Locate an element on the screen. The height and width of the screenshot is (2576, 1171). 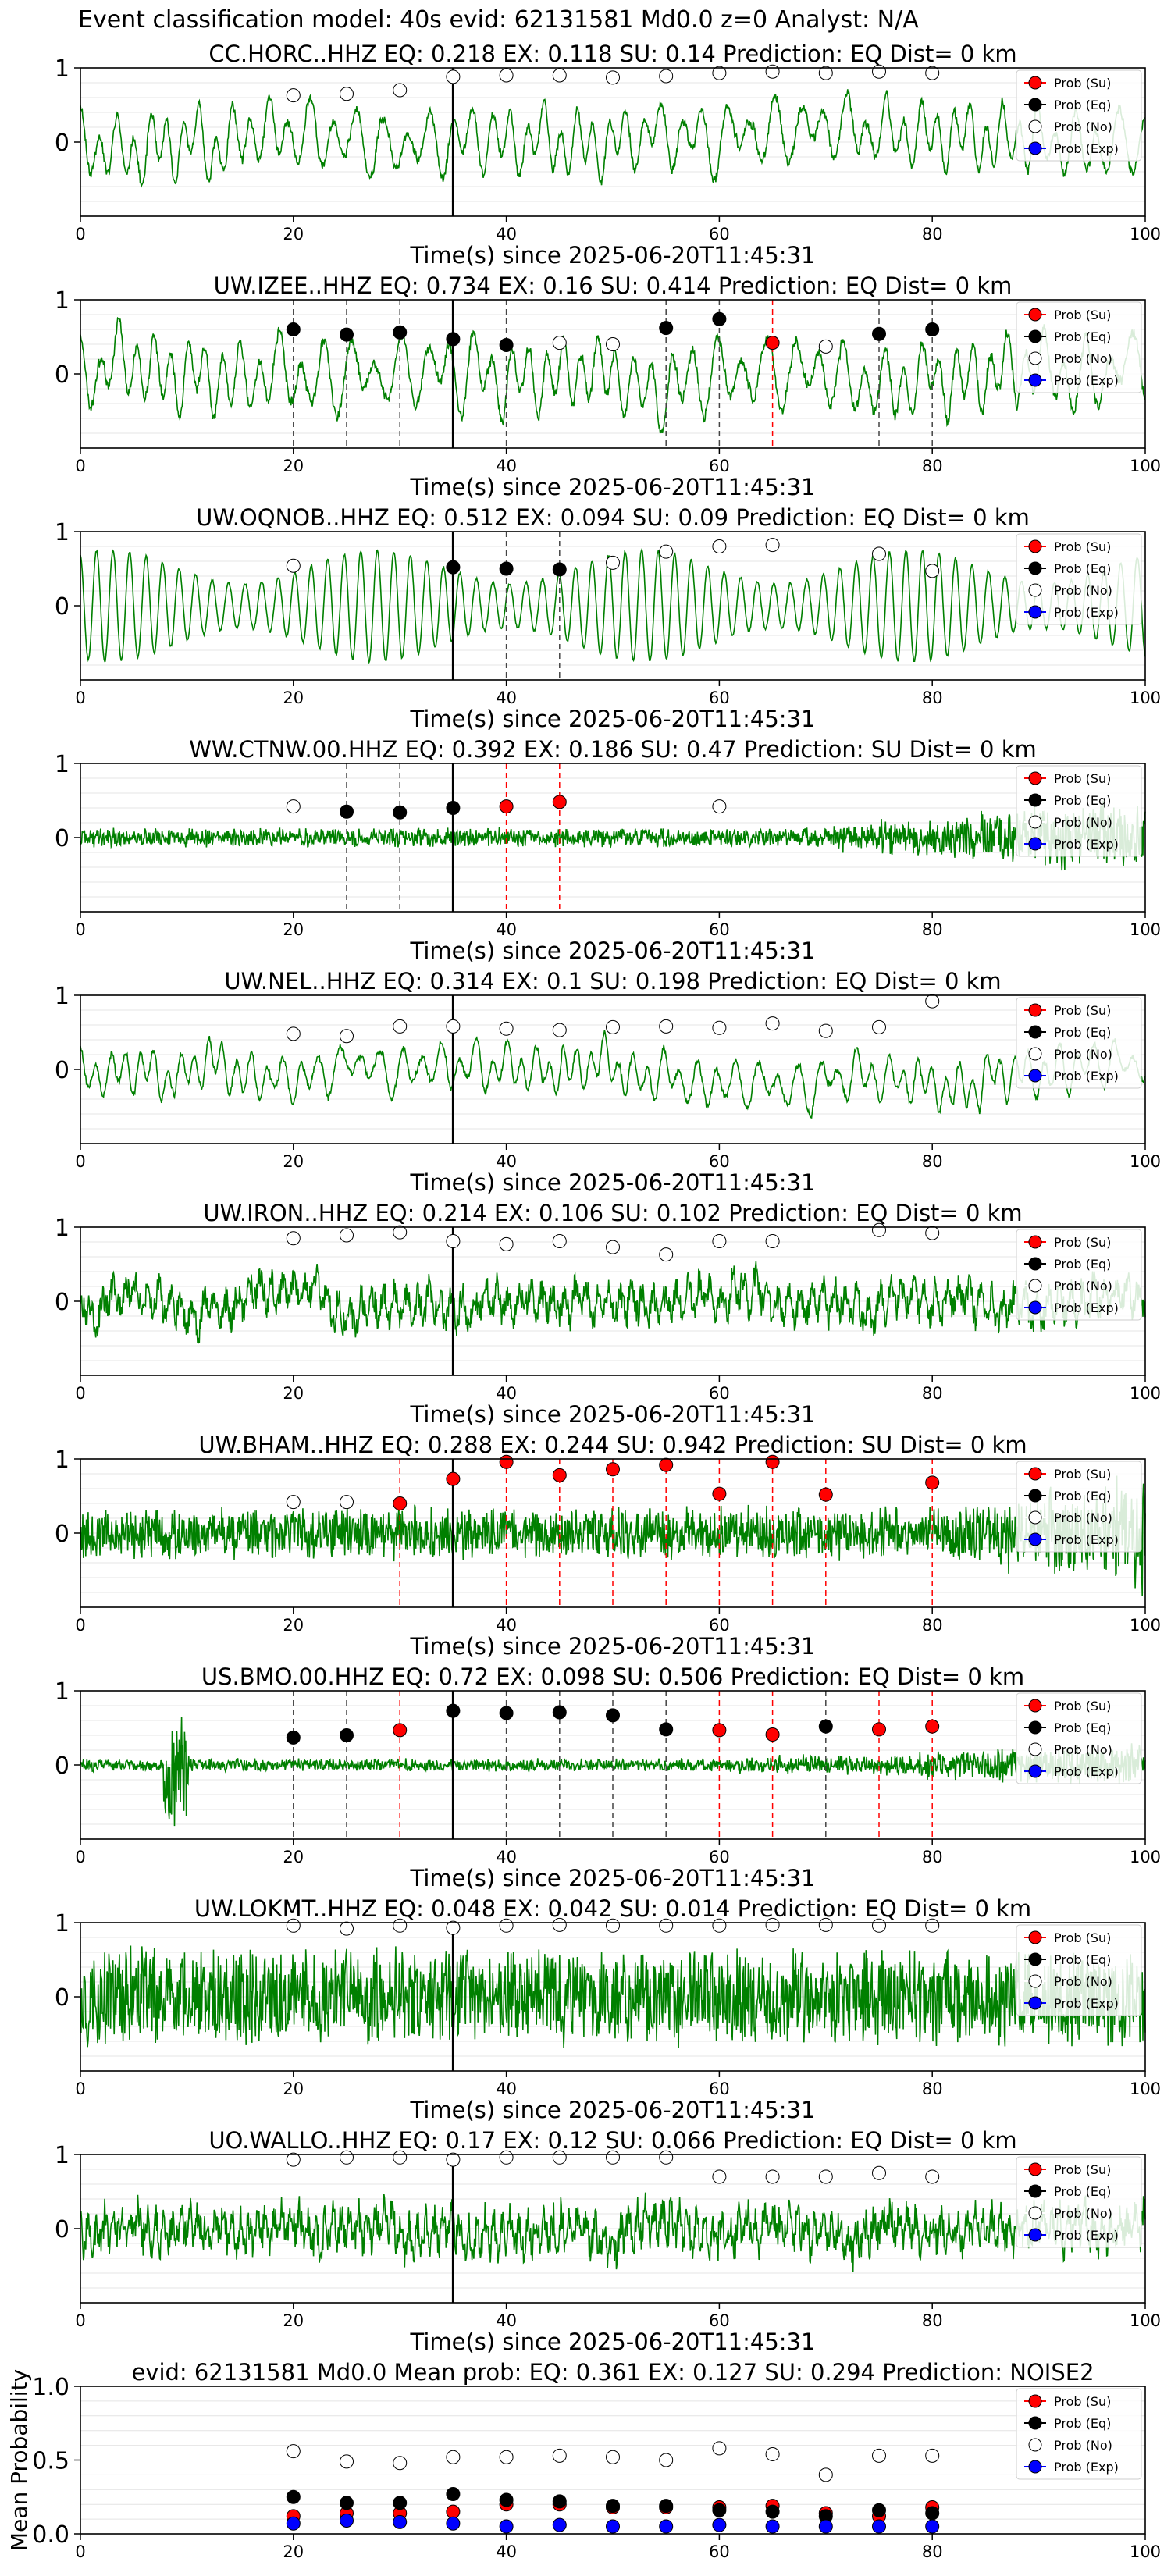
panel-6-xtick-label: 100 is located at coordinates (1145, 1393).